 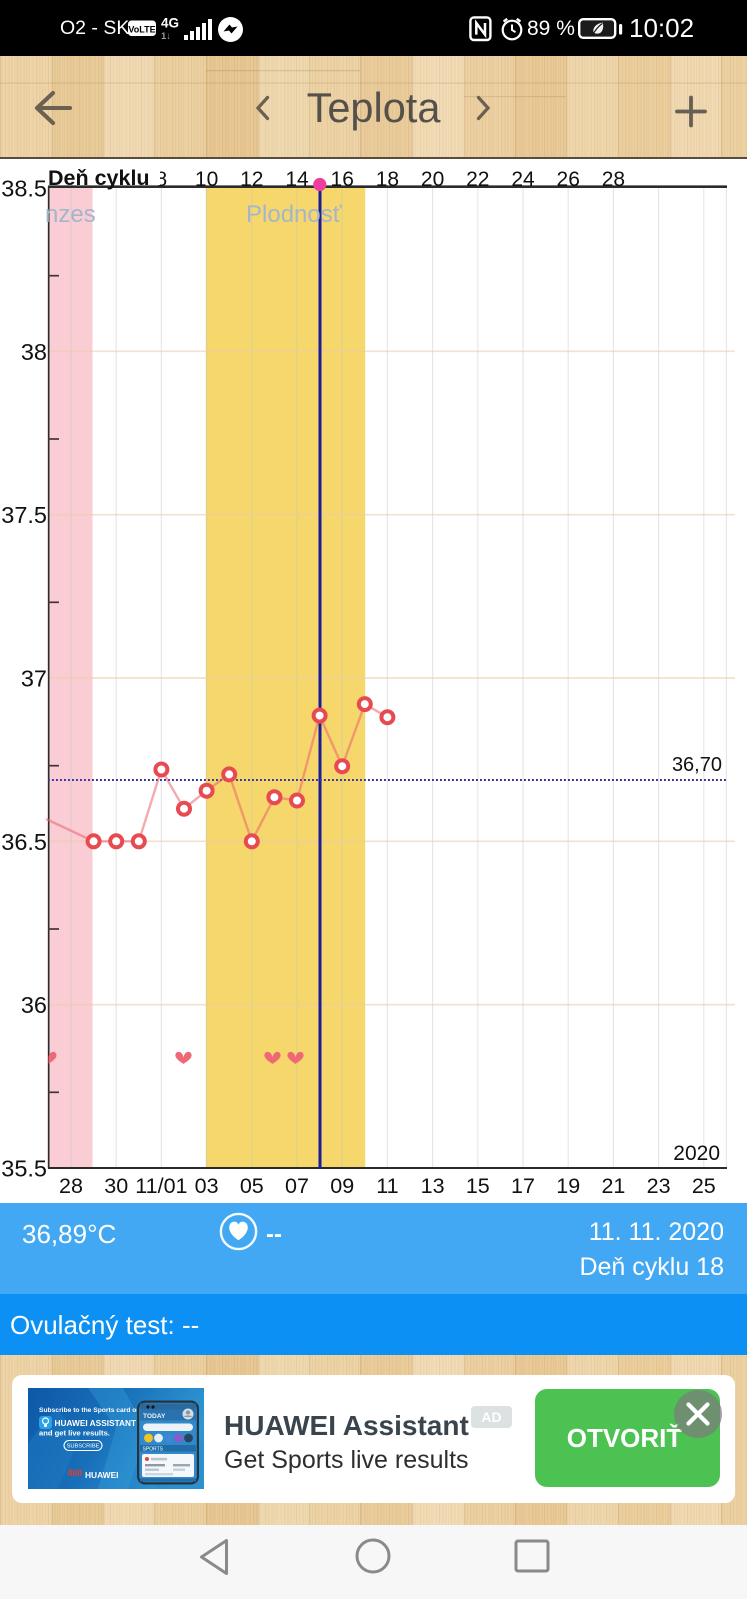 What do you see at coordinates (34, 679) in the screenshot?
I see `svg-text: 37` at bounding box center [34, 679].